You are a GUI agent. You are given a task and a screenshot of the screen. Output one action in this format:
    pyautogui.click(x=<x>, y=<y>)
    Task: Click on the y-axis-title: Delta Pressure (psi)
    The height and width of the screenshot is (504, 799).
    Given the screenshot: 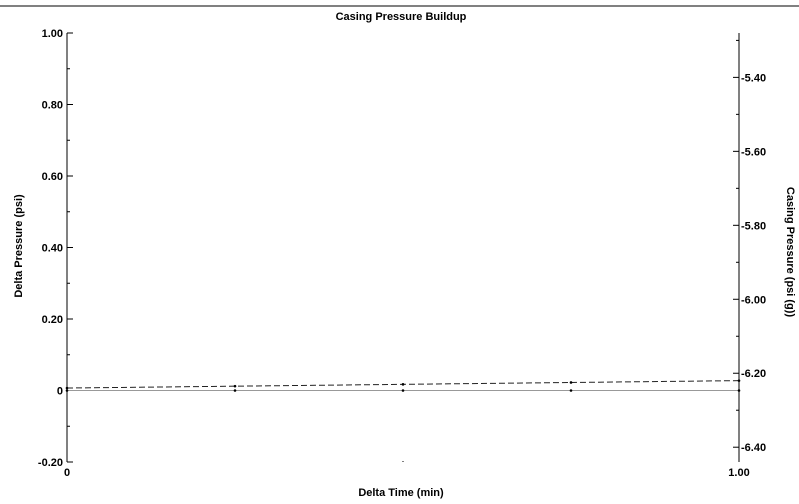 What is the action you would take?
    pyautogui.click(x=19, y=246)
    